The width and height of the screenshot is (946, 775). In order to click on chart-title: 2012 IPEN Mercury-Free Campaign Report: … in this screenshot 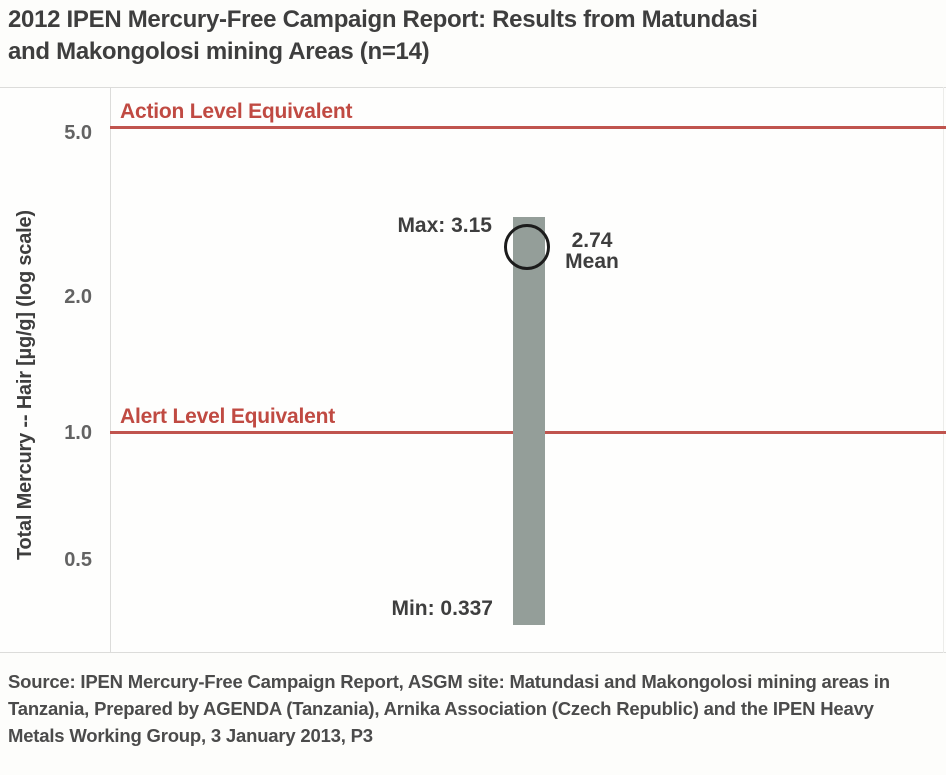, I will do `click(473, 36)`.